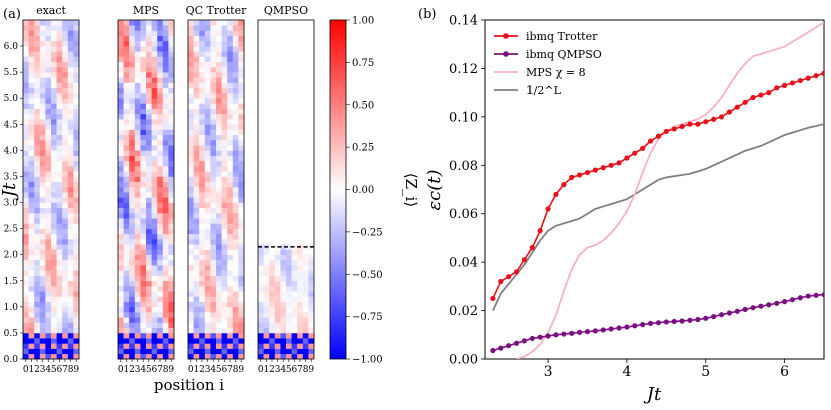  I want to click on panel-b-label: (b), so click(427, 14).